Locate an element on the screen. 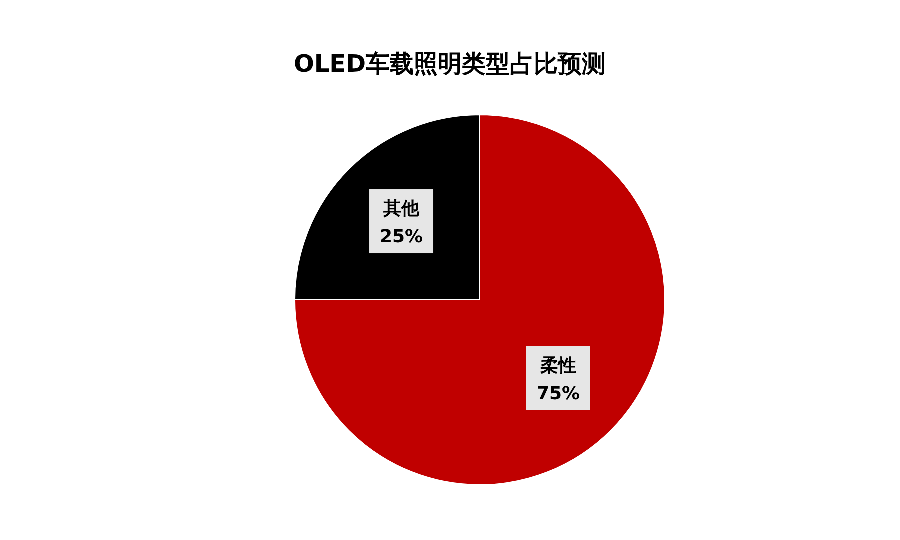 Image resolution: width=900 pixels, height=540 pixels. data-label: 75% is located at coordinates (558, 393).